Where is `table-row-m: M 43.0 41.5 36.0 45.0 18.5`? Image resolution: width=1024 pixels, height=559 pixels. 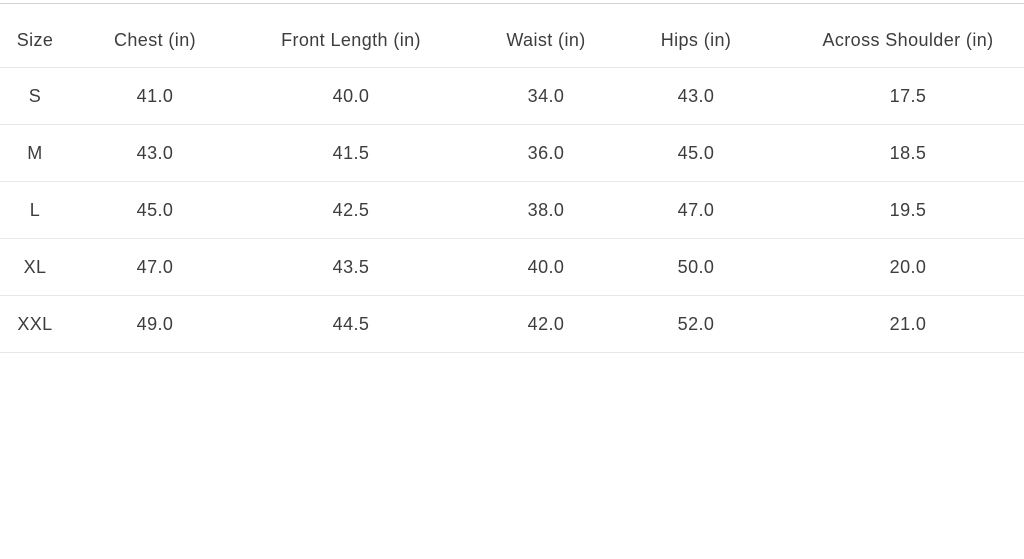 table-row-m: M 43.0 41.5 36.0 45.0 18.5 is located at coordinates (512, 153).